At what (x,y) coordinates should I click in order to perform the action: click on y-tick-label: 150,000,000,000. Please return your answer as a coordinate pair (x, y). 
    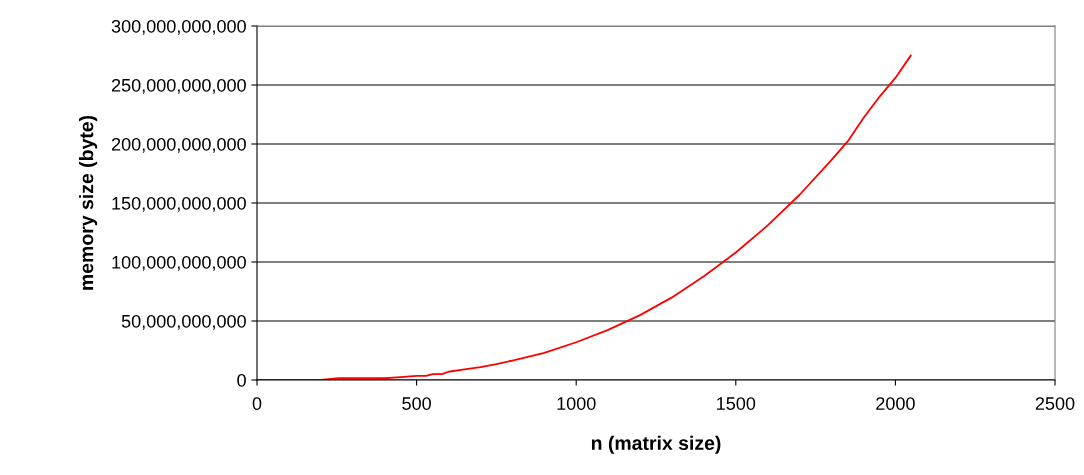
    Looking at the image, I should click on (179, 204).